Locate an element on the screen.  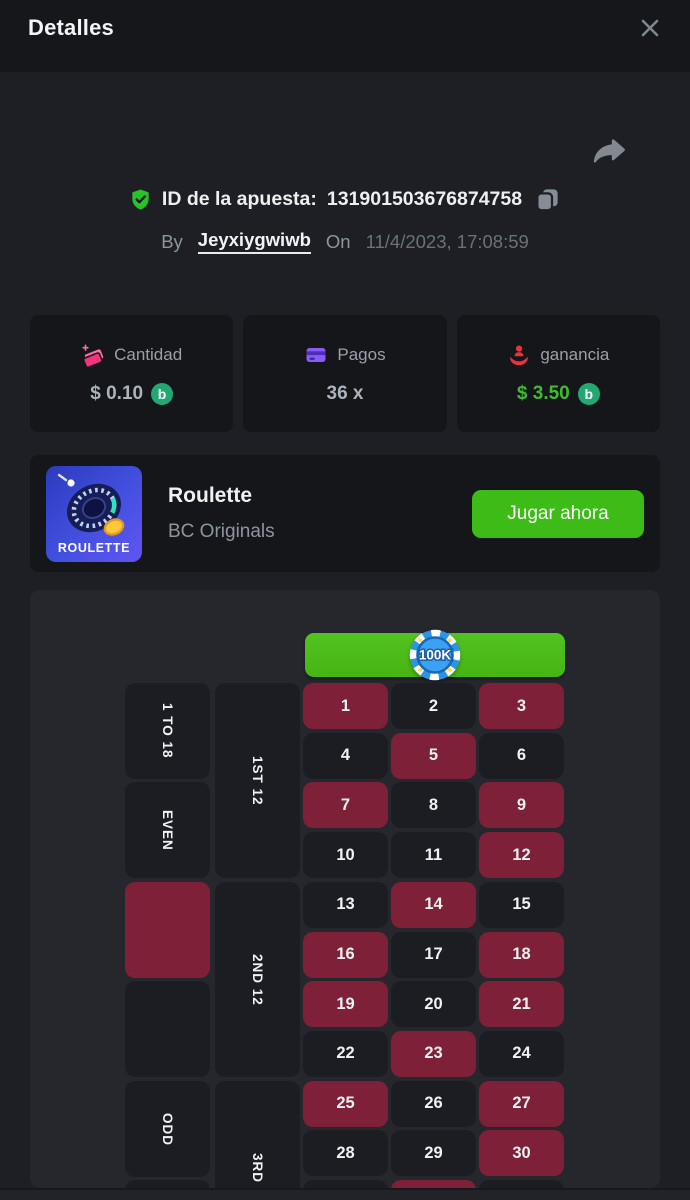
close-icon is located at coordinates (650, 28).